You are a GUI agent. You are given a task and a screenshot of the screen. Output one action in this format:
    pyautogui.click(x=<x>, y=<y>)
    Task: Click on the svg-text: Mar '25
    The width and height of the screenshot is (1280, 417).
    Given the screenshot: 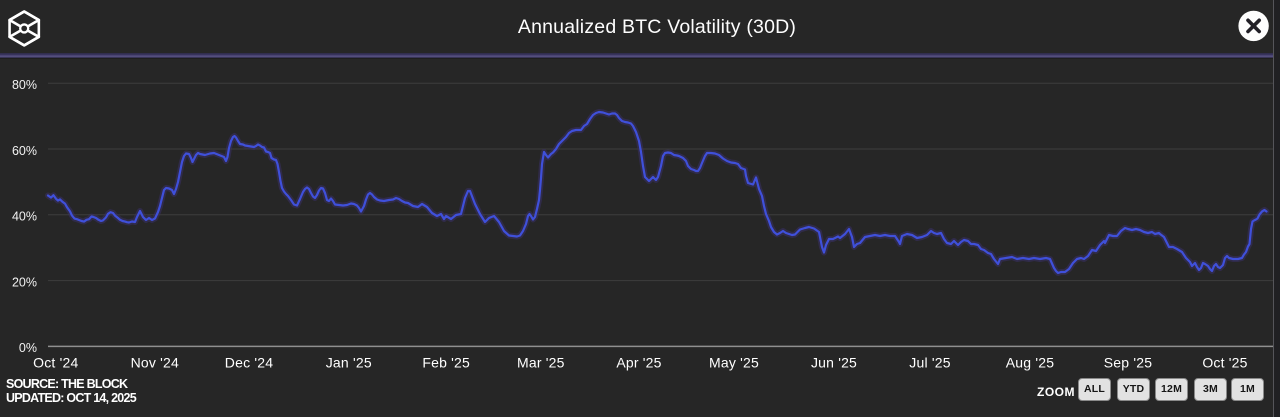 What is the action you would take?
    pyautogui.click(x=541, y=363)
    